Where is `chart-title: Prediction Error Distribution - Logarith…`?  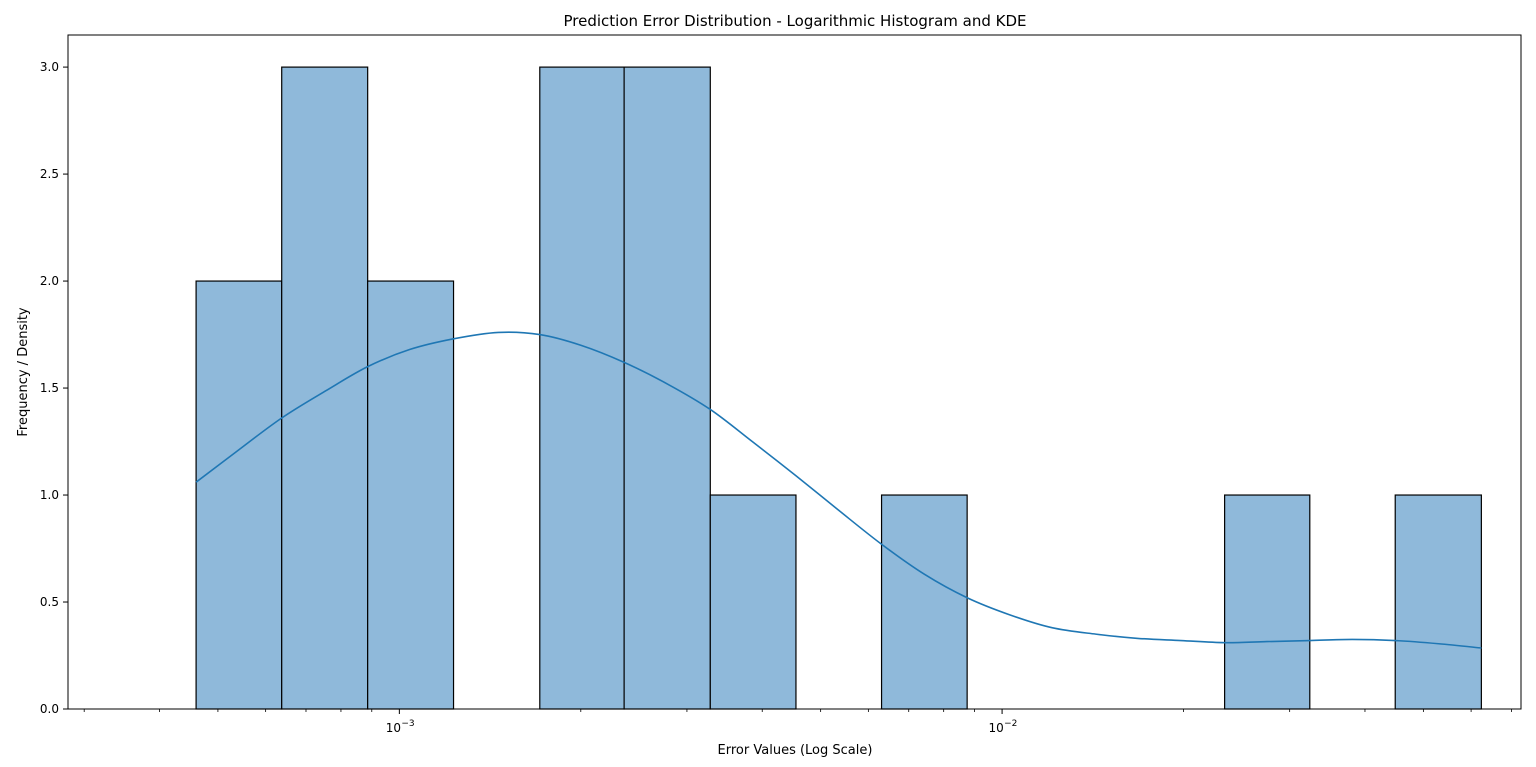 chart-title: Prediction Error Distribution - Logarith… is located at coordinates (794, 21).